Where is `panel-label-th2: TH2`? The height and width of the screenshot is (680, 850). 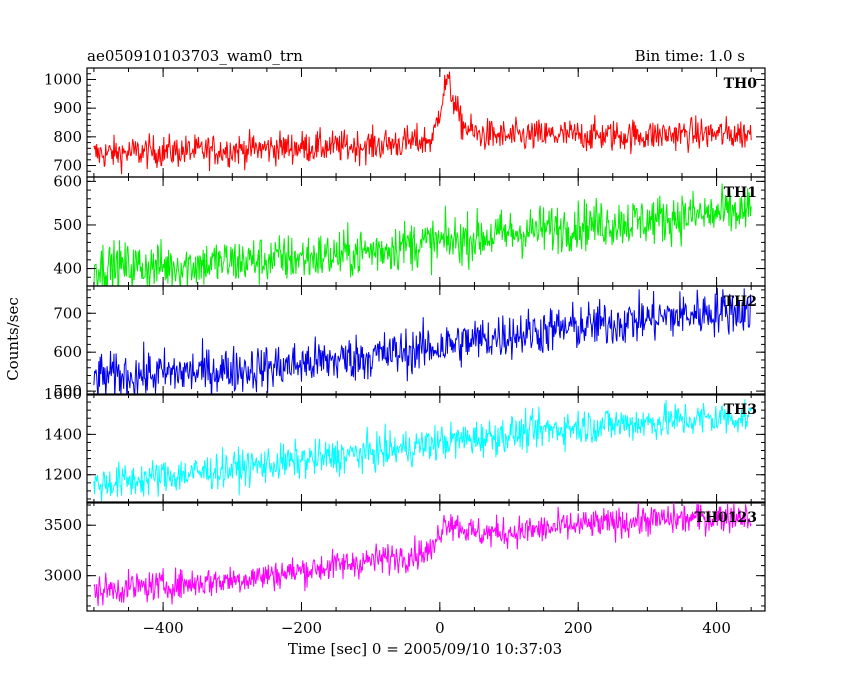
panel-label-th2: TH2 is located at coordinates (740, 302).